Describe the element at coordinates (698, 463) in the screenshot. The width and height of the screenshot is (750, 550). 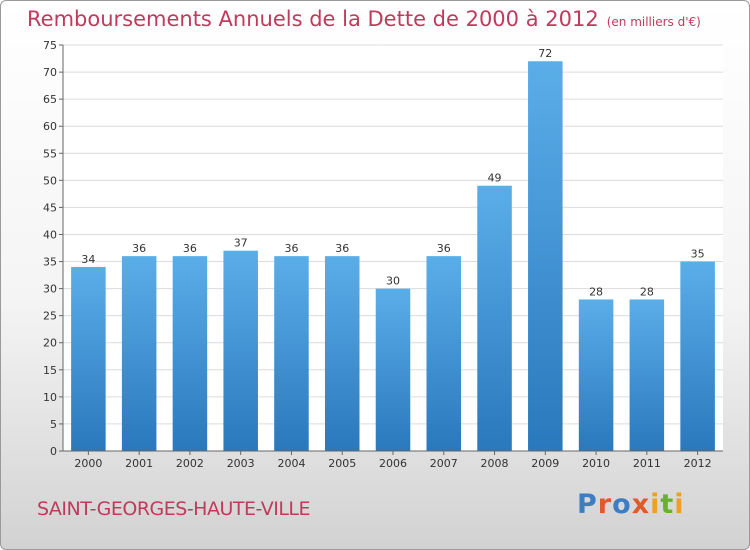
I see `x-tick-label: 2012` at that location.